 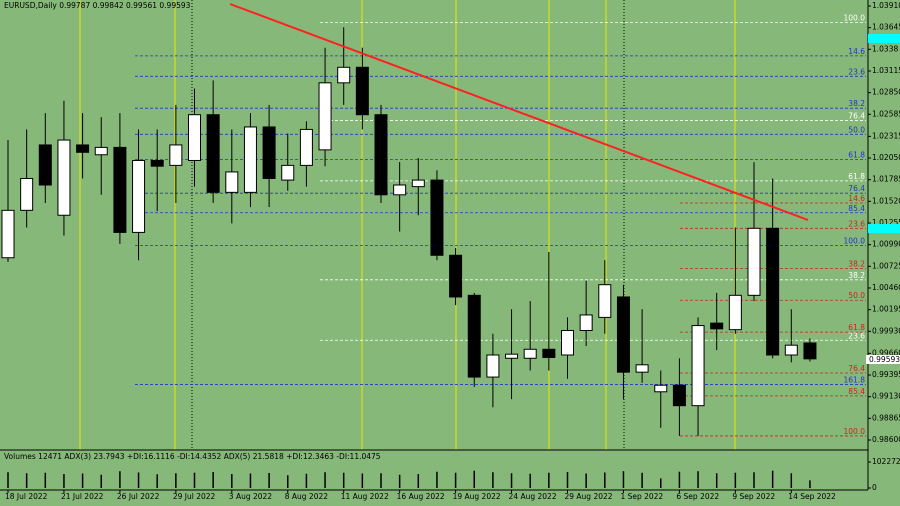 What do you see at coordinates (886, 461) in the screenshot?
I see `volume-tick-label: 102272` at bounding box center [886, 461].